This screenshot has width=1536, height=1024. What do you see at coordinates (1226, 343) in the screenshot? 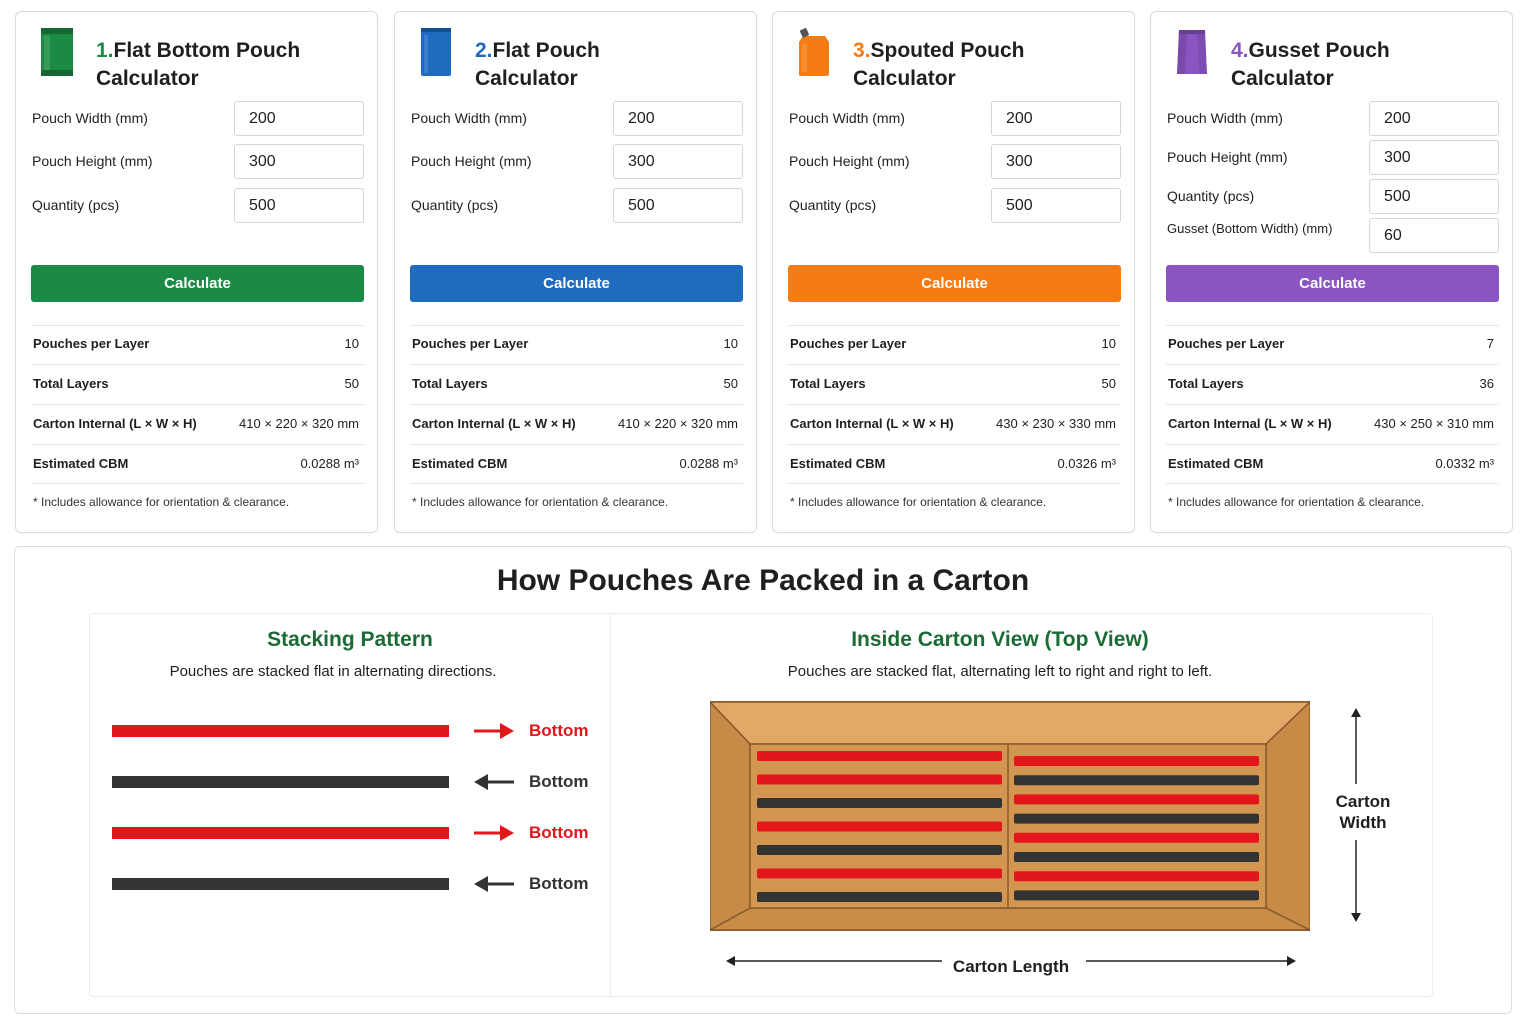
I see `result-label: Pouches per Layer` at bounding box center [1226, 343].